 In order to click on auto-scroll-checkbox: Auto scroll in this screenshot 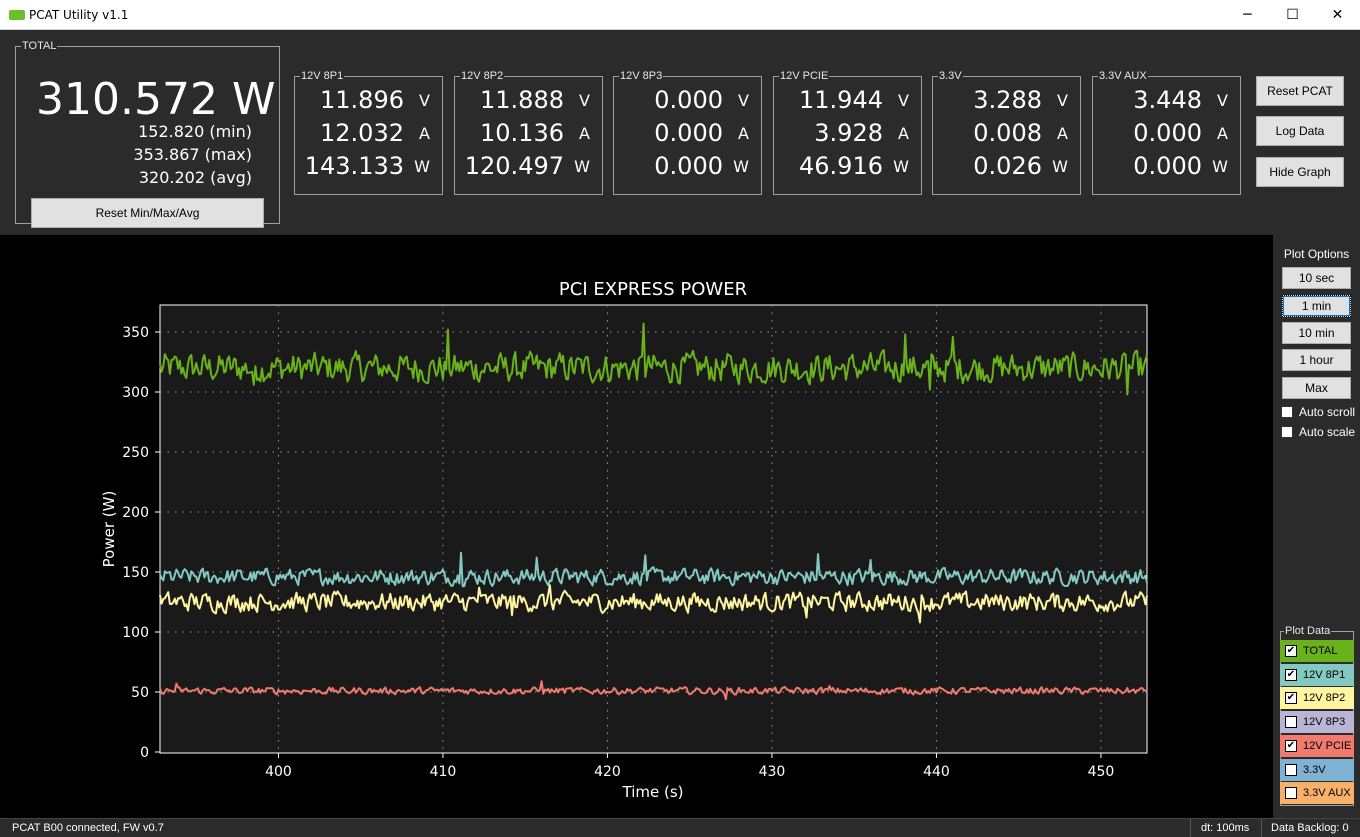, I will do `click(1318, 412)`.